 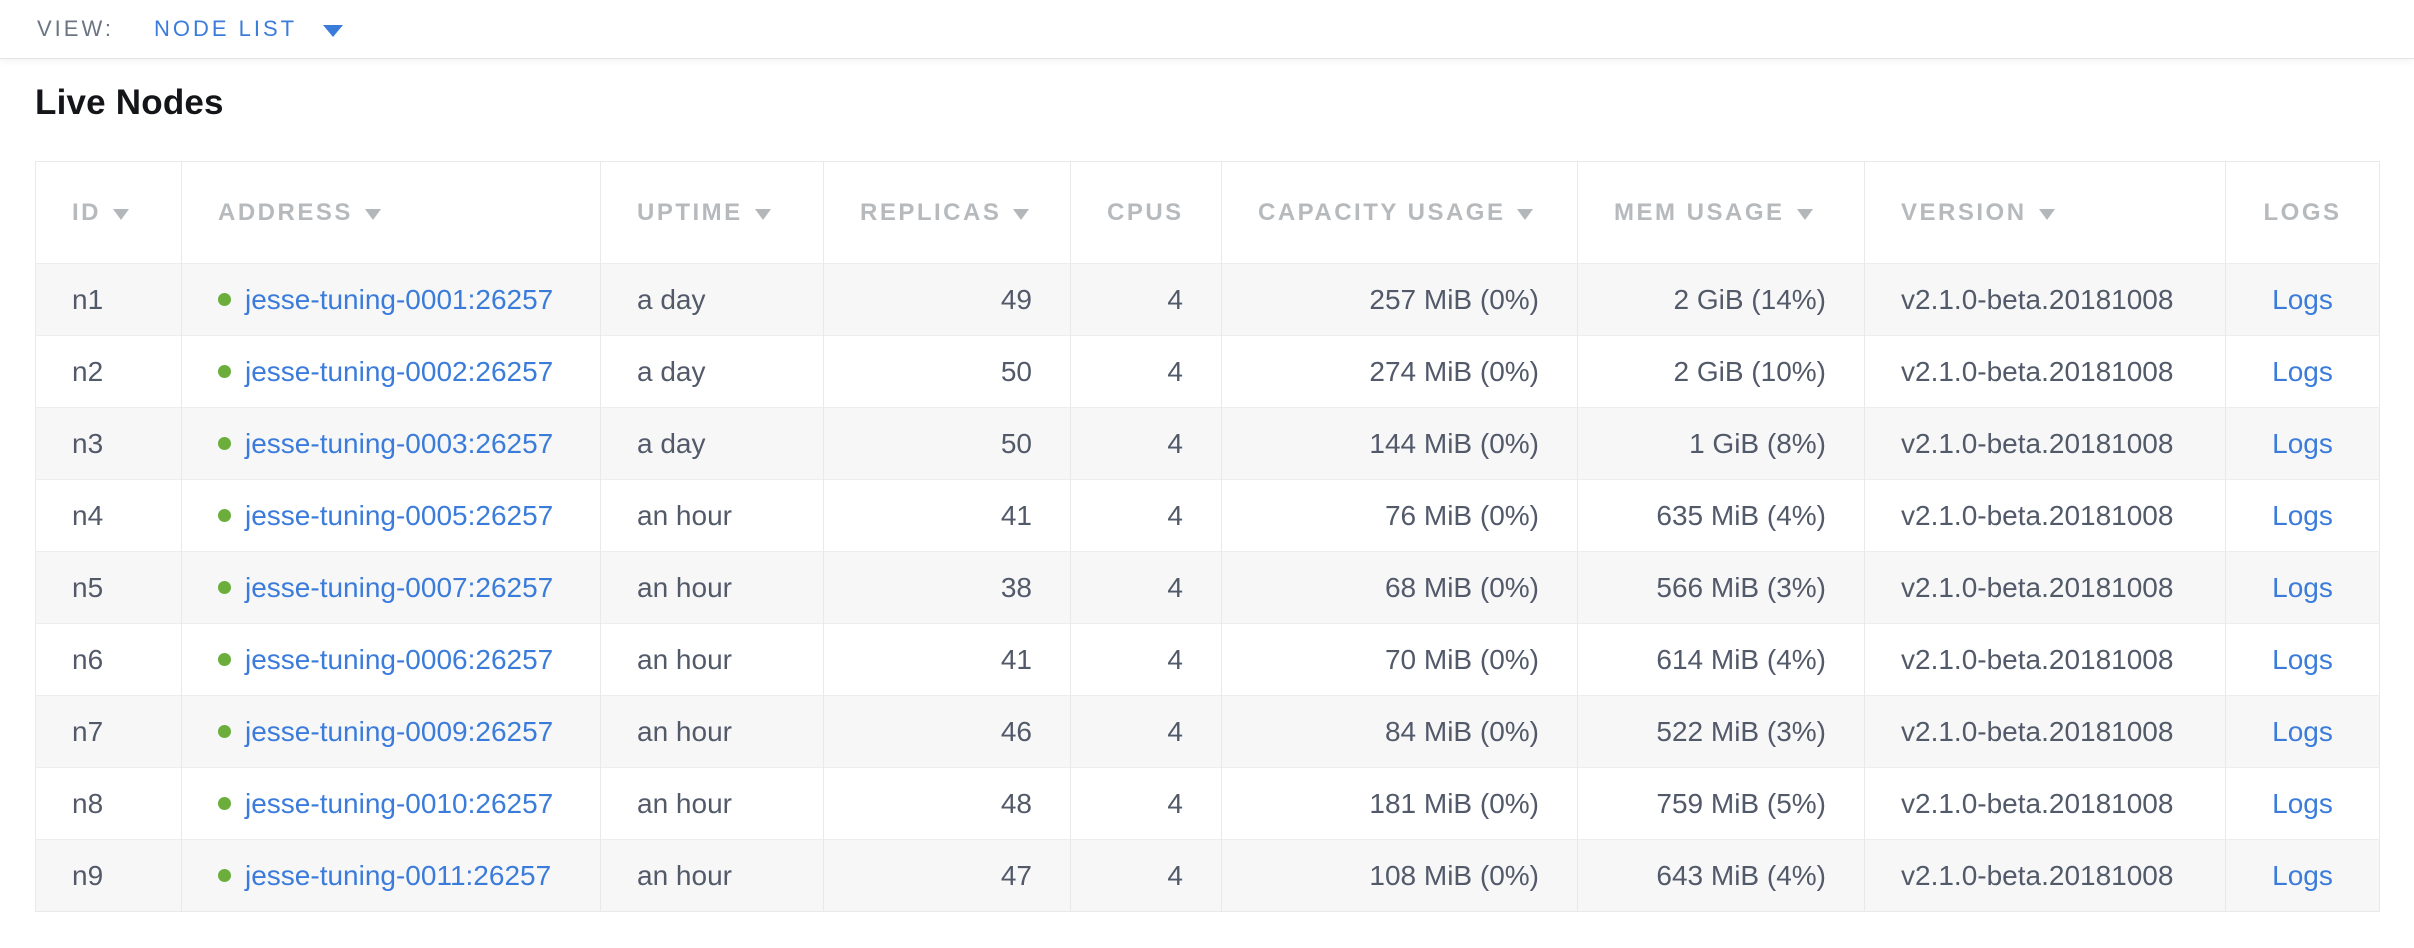 I want to click on cell-address: jesse-tuning-0009:26257, so click(x=391, y=731).